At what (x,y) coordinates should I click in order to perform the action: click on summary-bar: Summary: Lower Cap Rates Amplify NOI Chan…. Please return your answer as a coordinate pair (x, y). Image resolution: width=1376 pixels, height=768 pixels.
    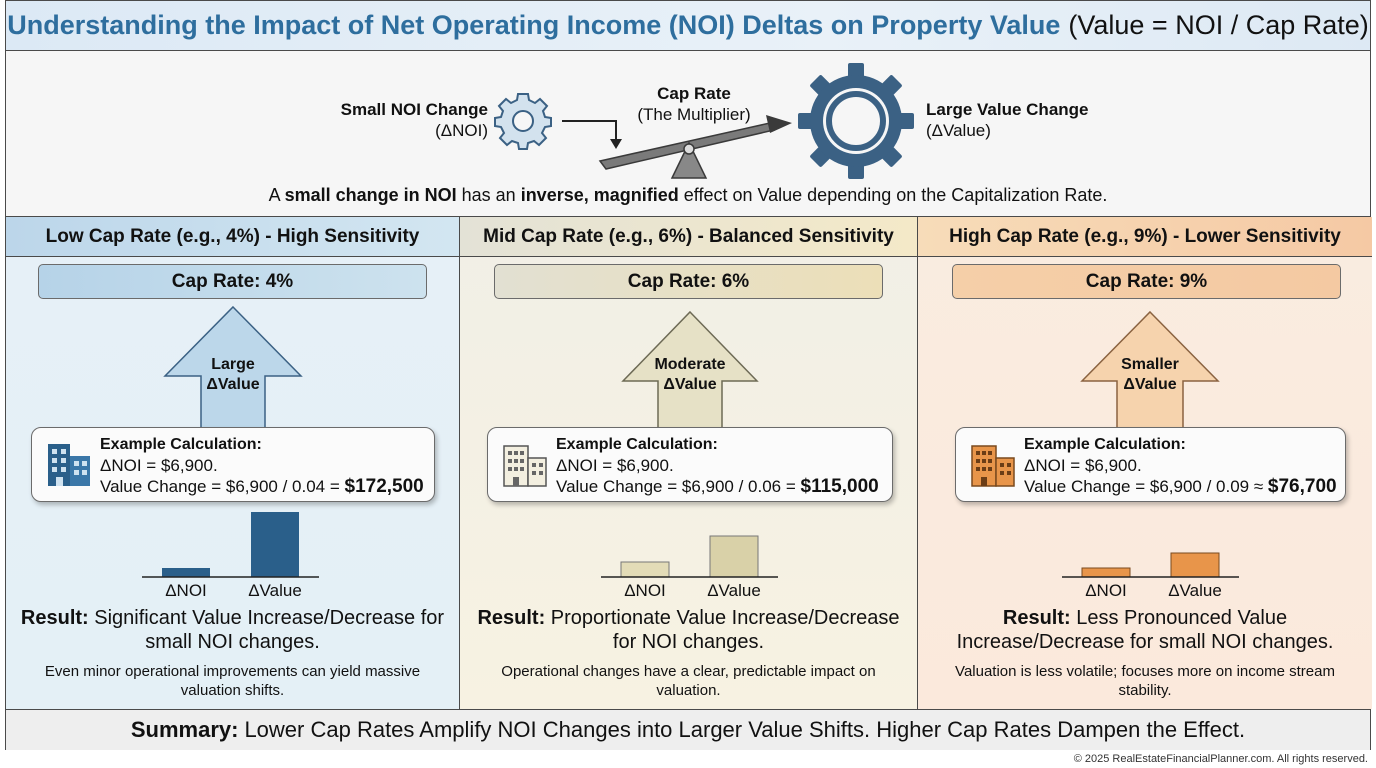
    Looking at the image, I should click on (688, 729).